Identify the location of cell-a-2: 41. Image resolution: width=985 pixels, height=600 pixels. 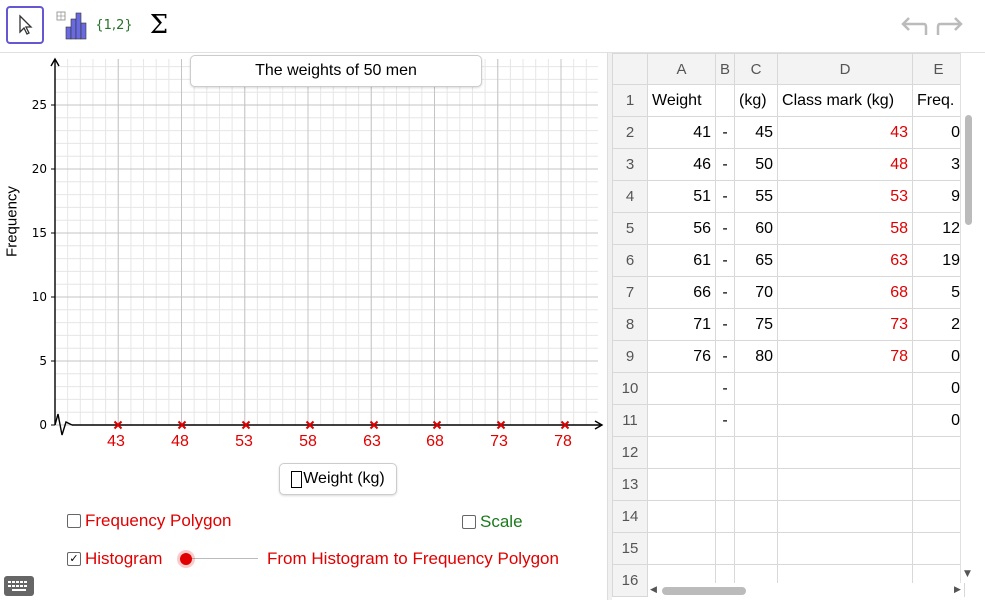
(681, 132).